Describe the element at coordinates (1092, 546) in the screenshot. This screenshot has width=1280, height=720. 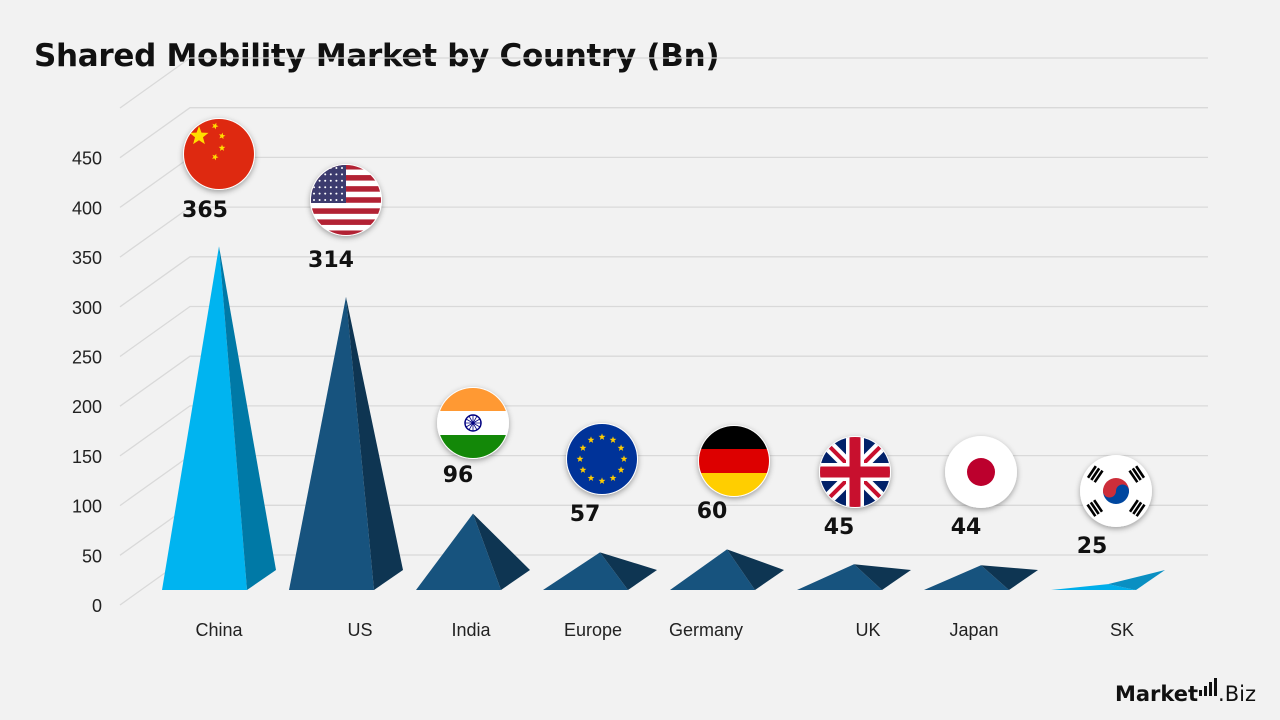
I see `value-label: 25` at that location.